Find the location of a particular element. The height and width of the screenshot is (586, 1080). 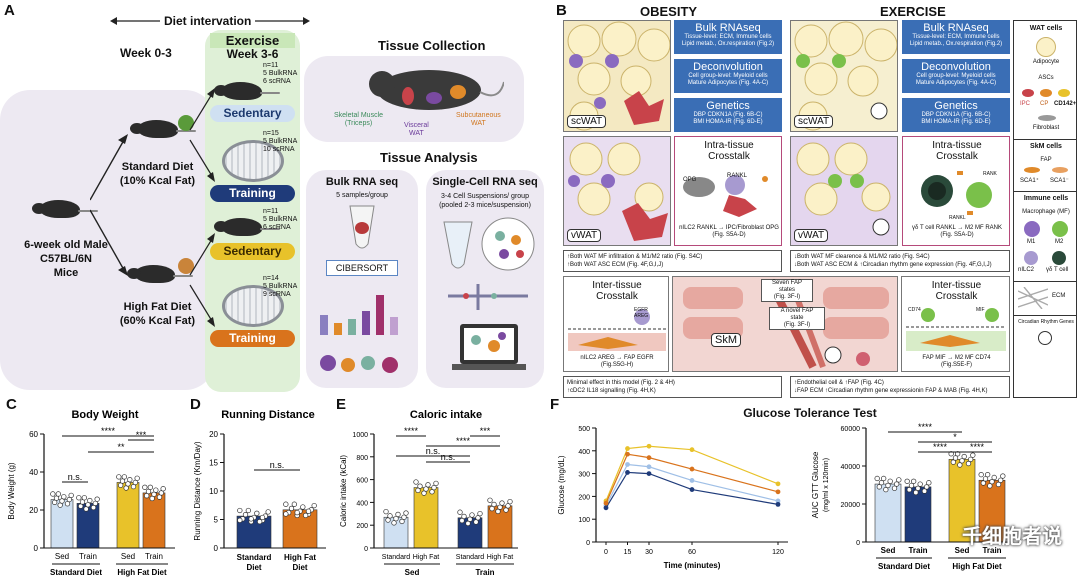

y-tick-label: 5 is located at coordinates (216, 520).